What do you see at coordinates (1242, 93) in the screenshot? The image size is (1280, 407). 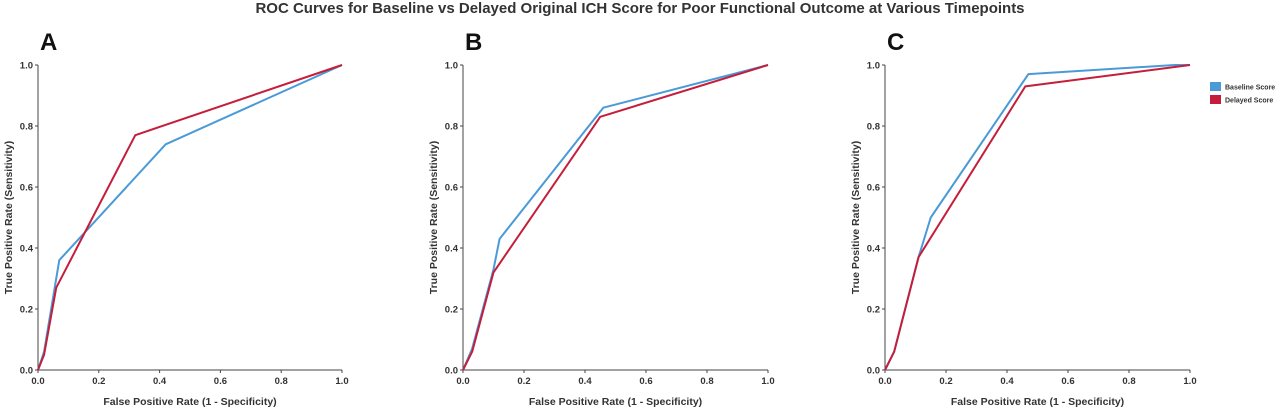 I see `legend: Baseline Score Delayed Score` at bounding box center [1242, 93].